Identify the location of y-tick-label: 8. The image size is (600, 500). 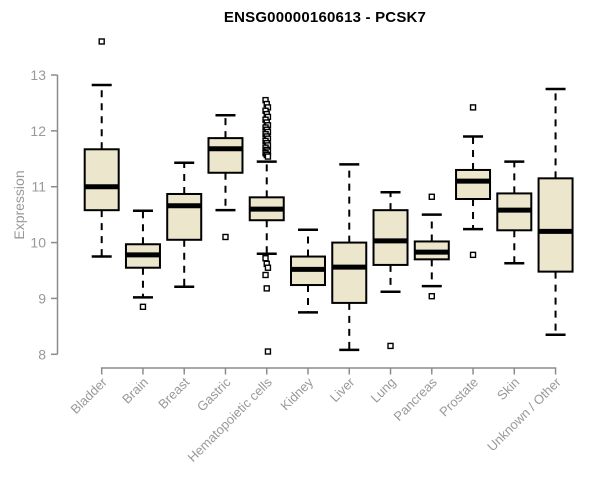
(42, 354).